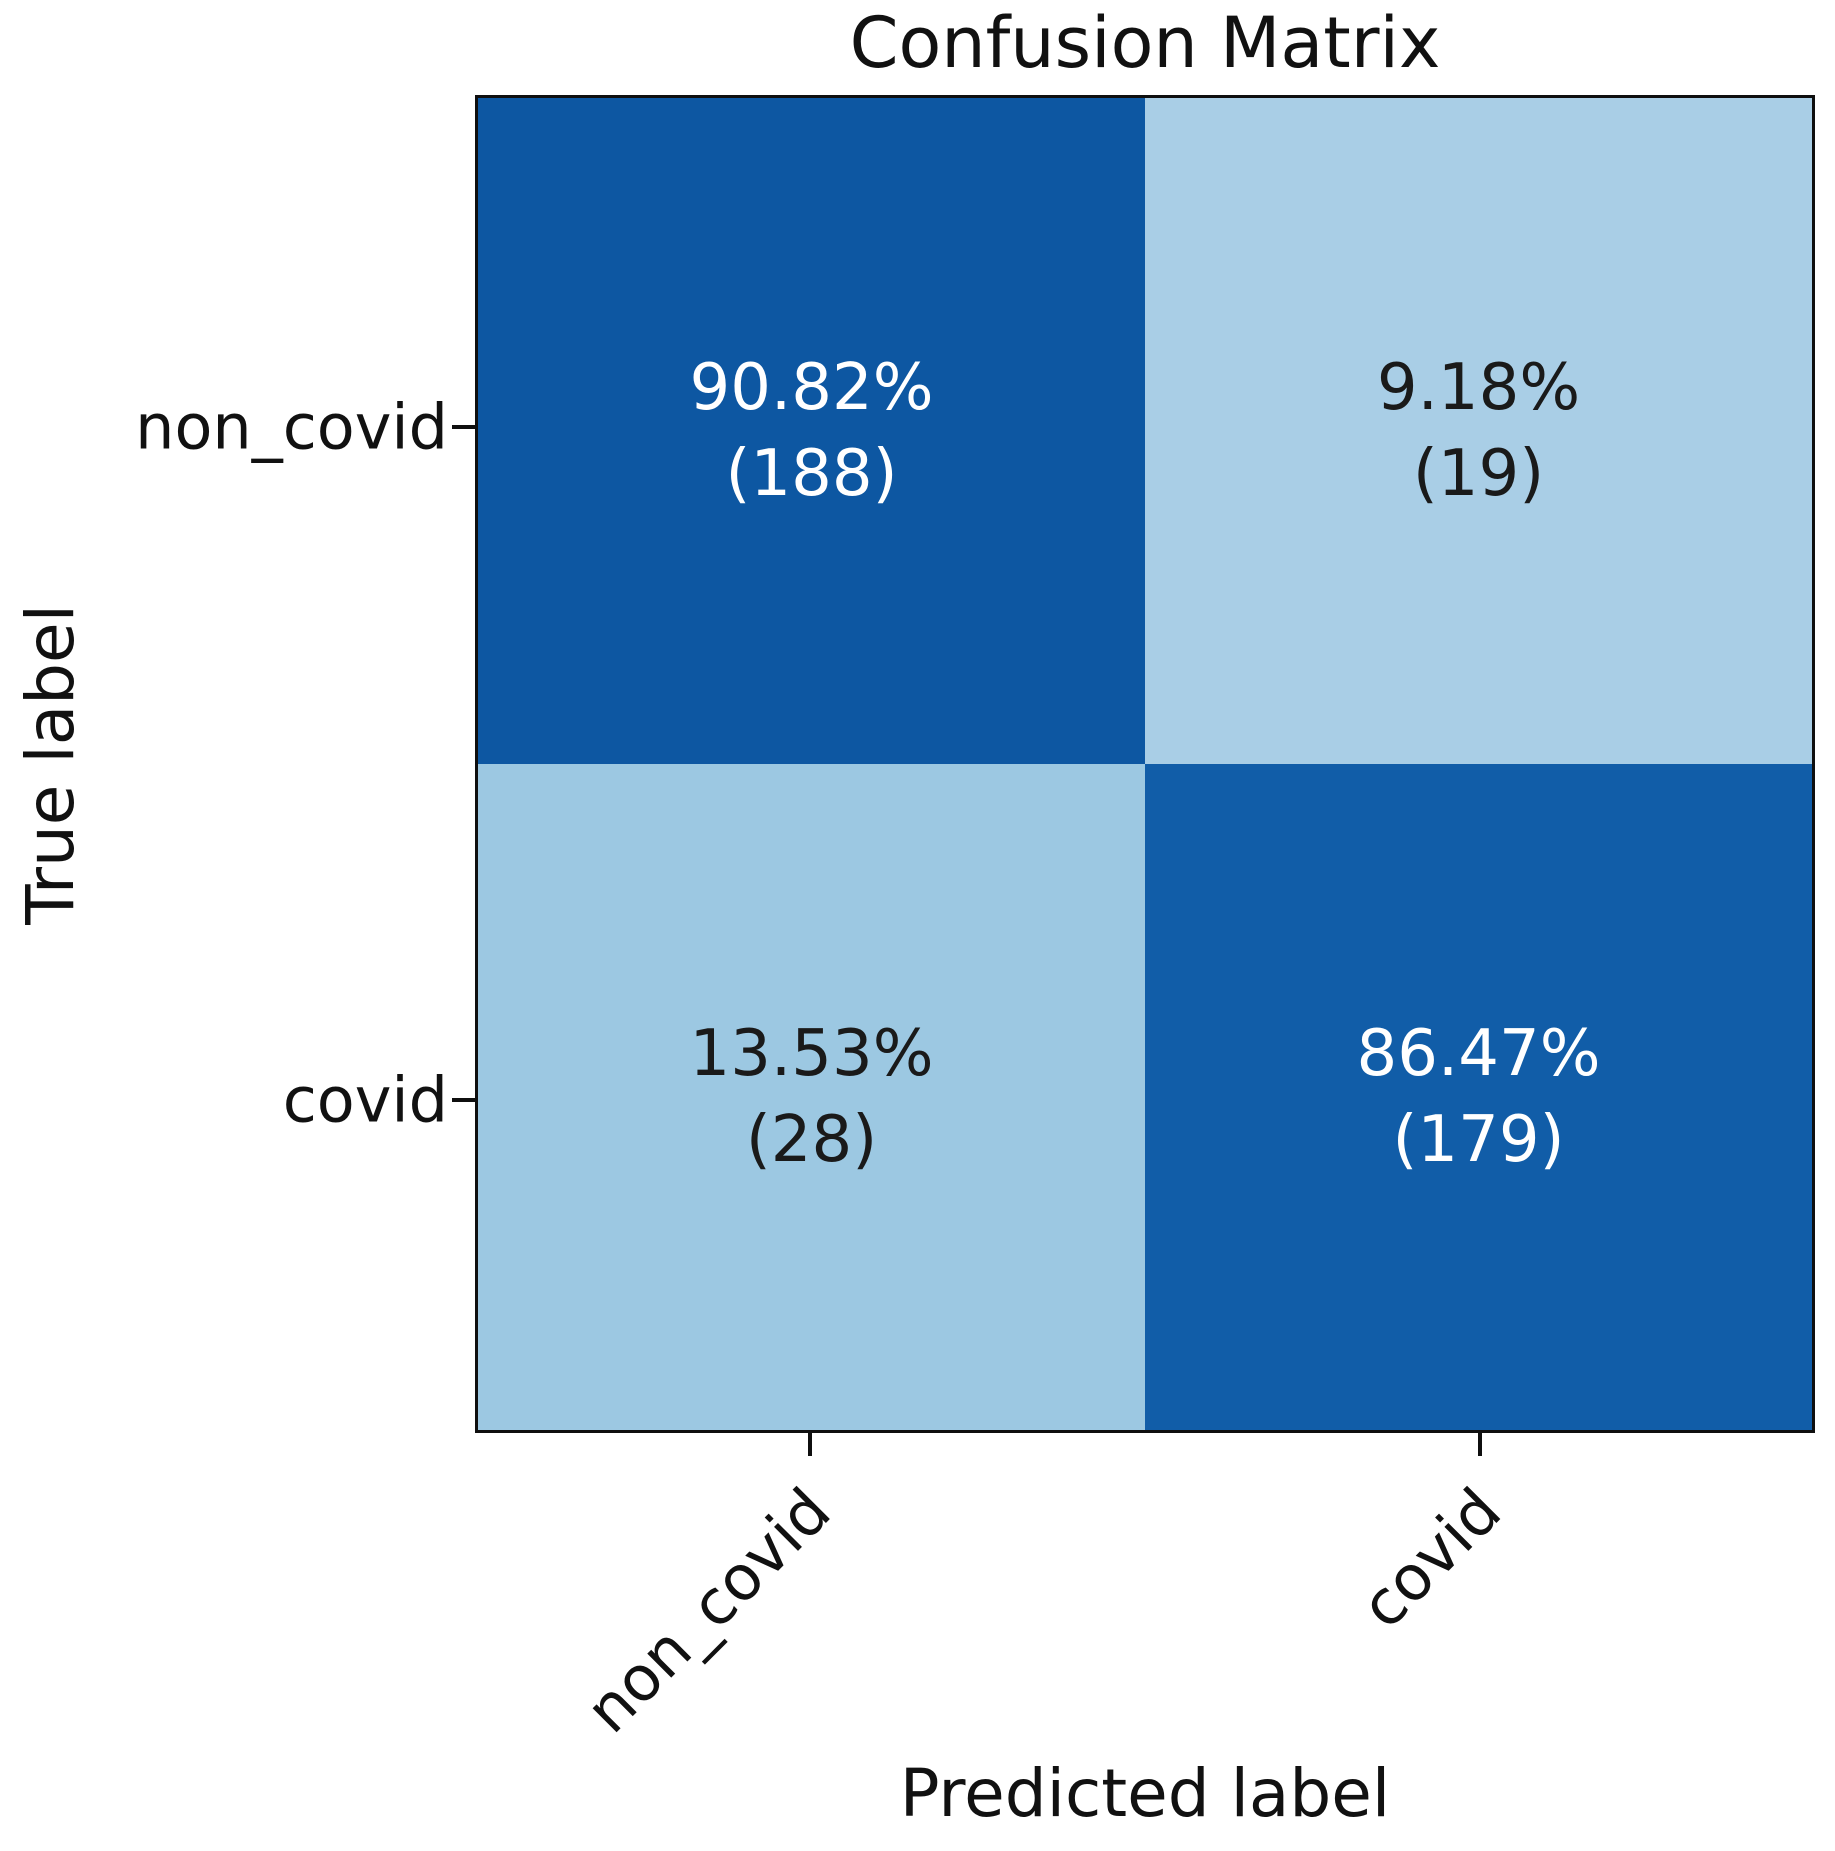 This screenshot has width=1835, height=1851. Describe the element at coordinates (463, 1100) in the screenshot. I see `y-tick-mark-covid` at that location.